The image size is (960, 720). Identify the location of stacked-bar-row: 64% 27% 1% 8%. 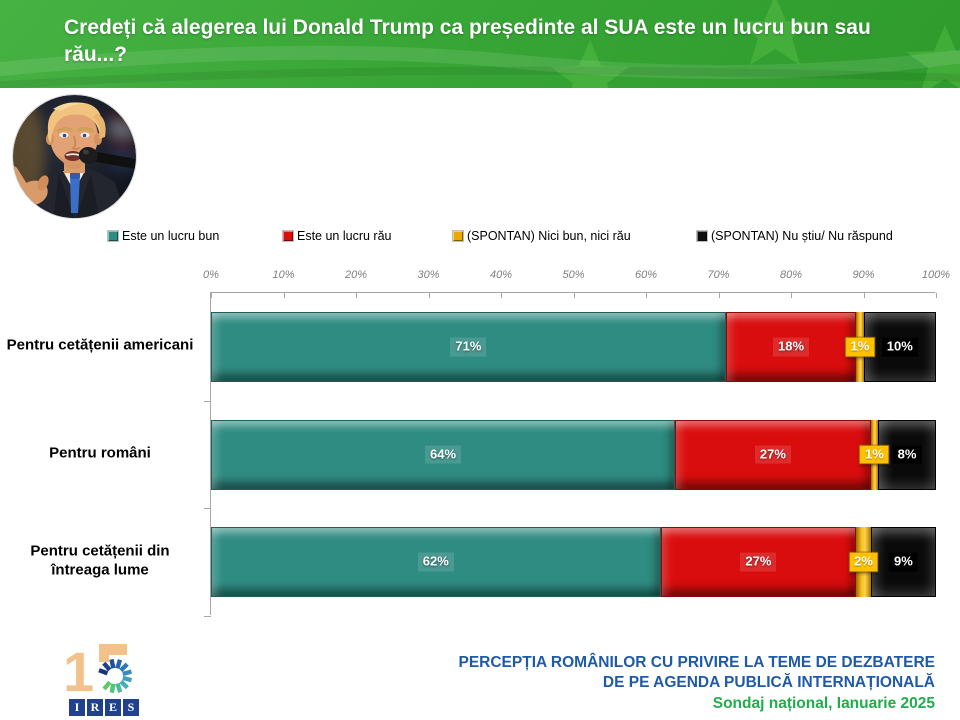
(573, 454).